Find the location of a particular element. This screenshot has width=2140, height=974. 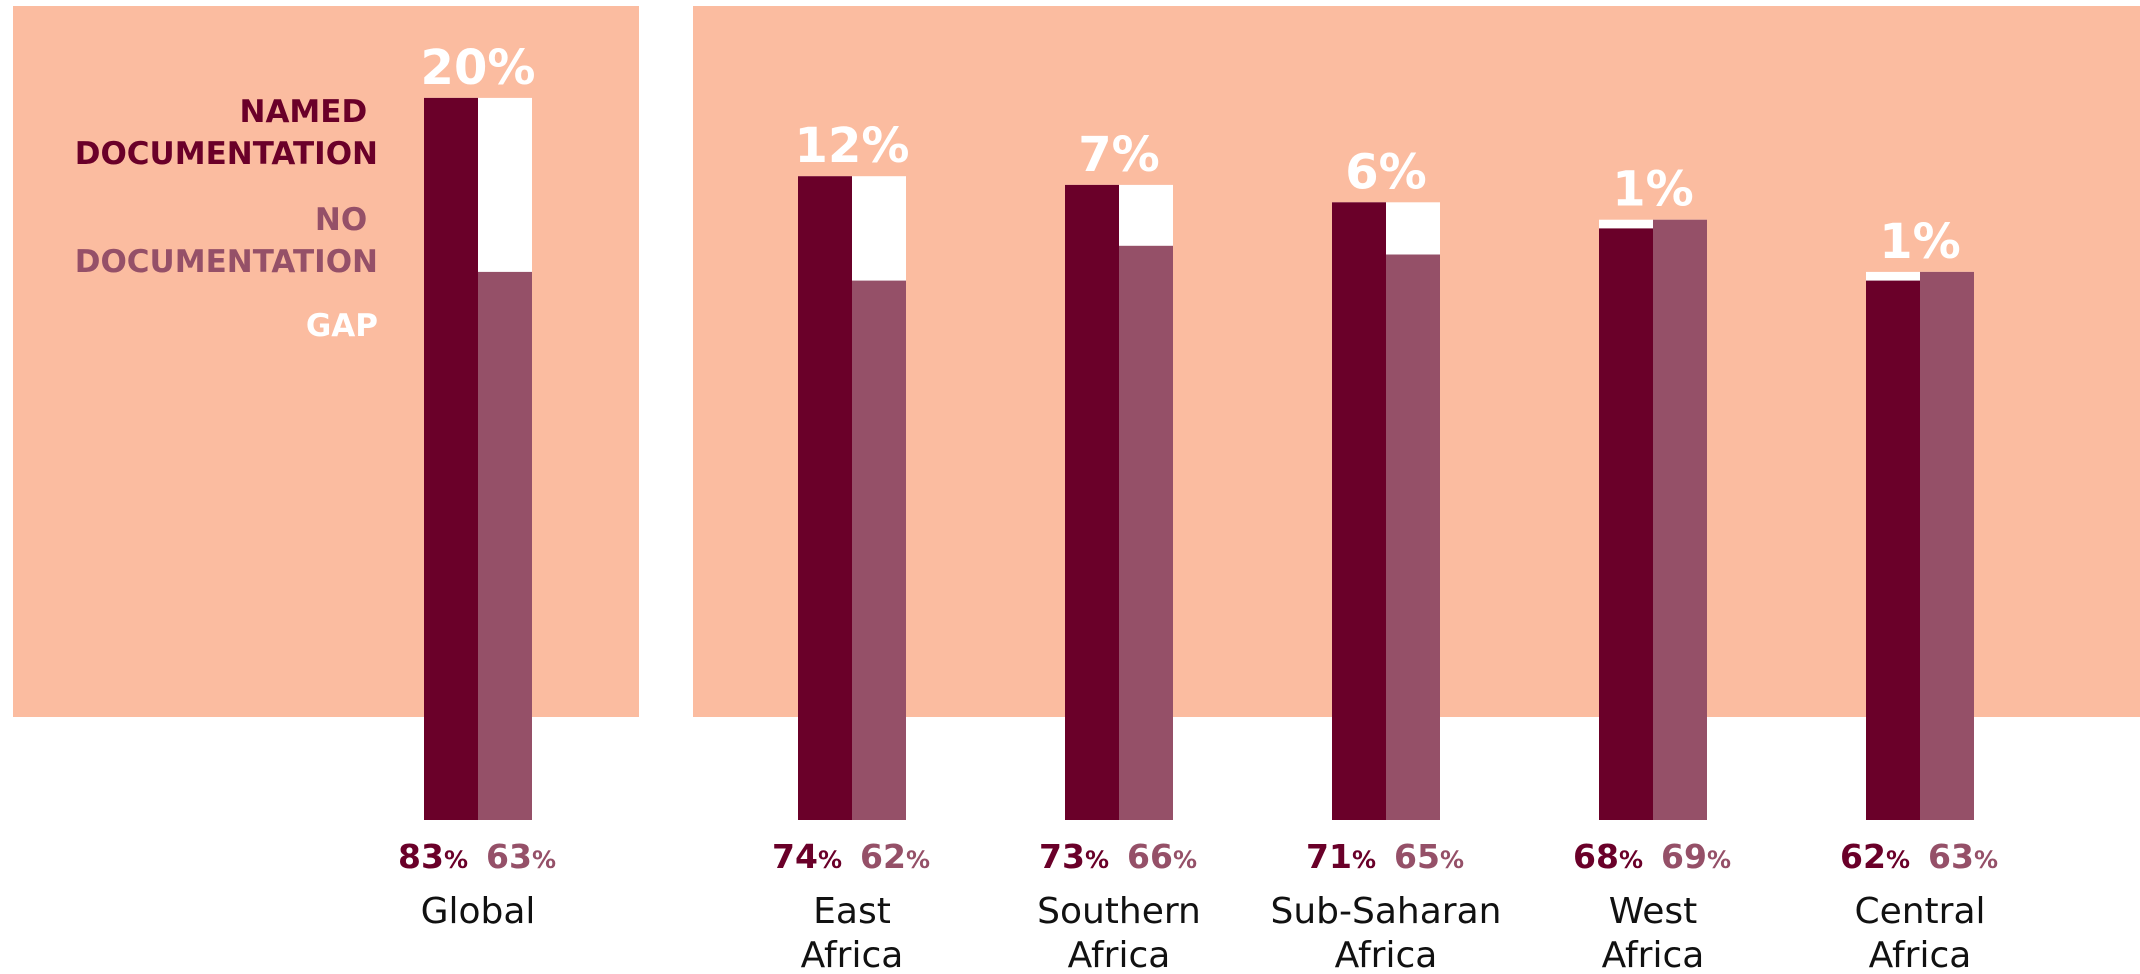

legend-none-line-1: NO is located at coordinates (341, 220).